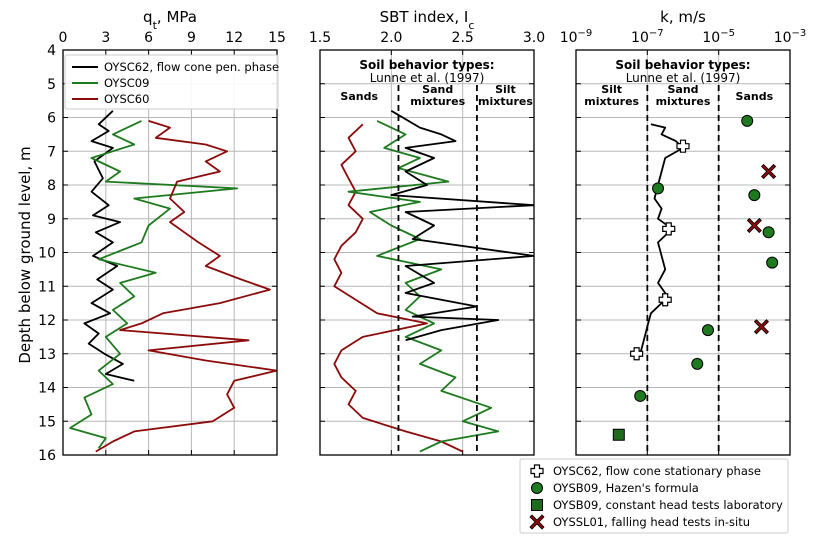 The height and width of the screenshot is (541, 817). I want to click on tick-power: −7, so click(656, 33).